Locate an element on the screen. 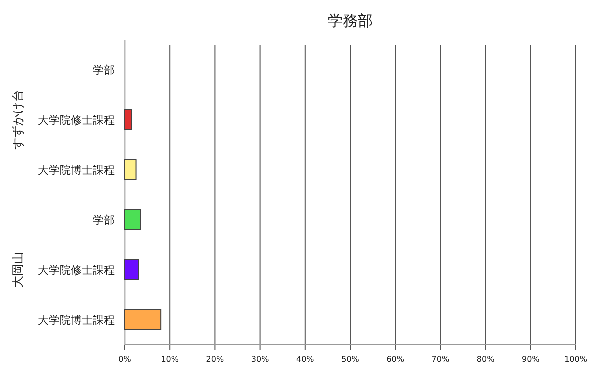 This screenshot has width=600, height=374. x-tick-label: 100% is located at coordinates (576, 359).